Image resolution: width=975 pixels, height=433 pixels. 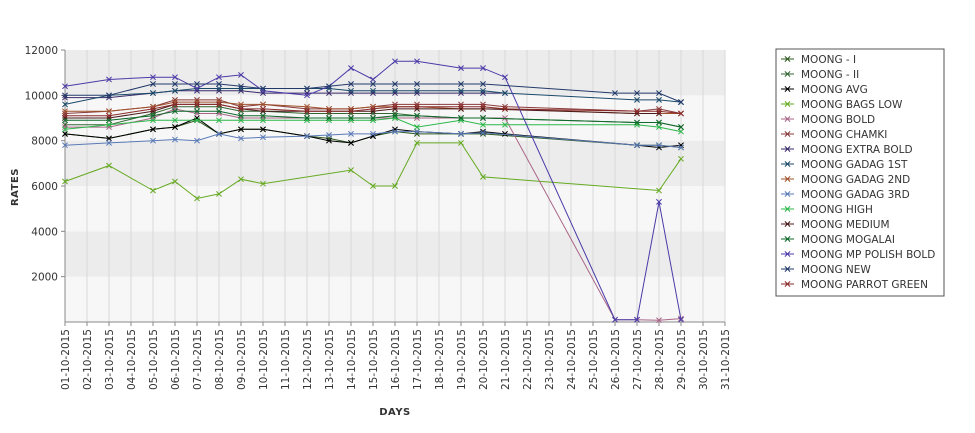 I want to click on legend-label: MOONG NEW, so click(x=836, y=270).